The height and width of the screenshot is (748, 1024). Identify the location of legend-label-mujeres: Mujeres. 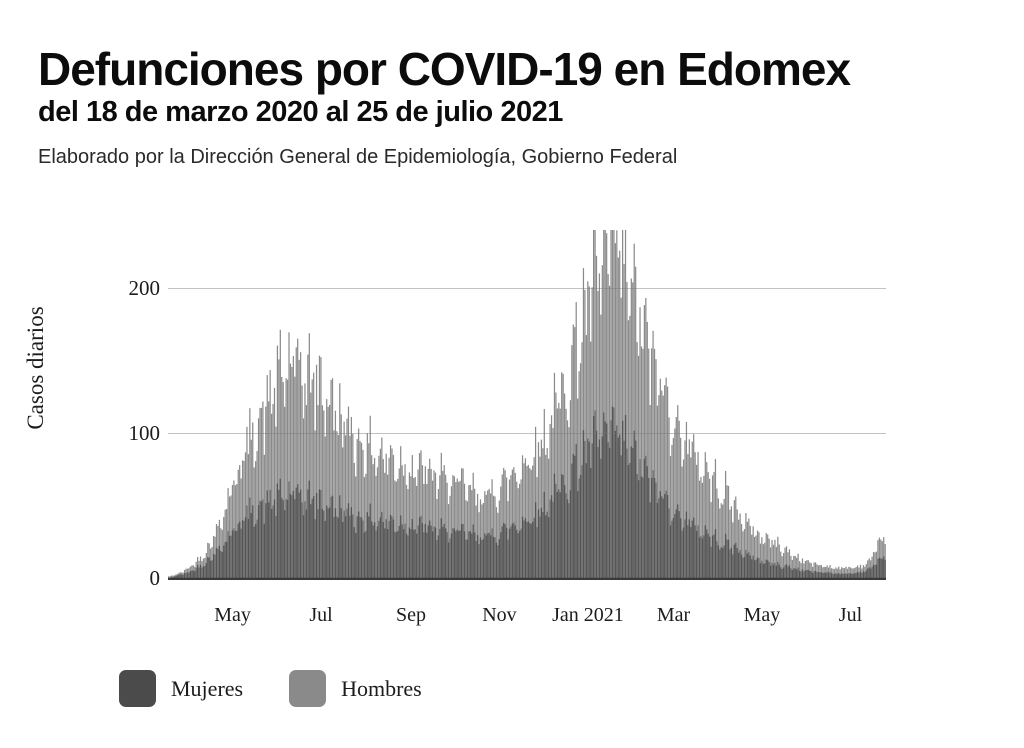
(207, 688).